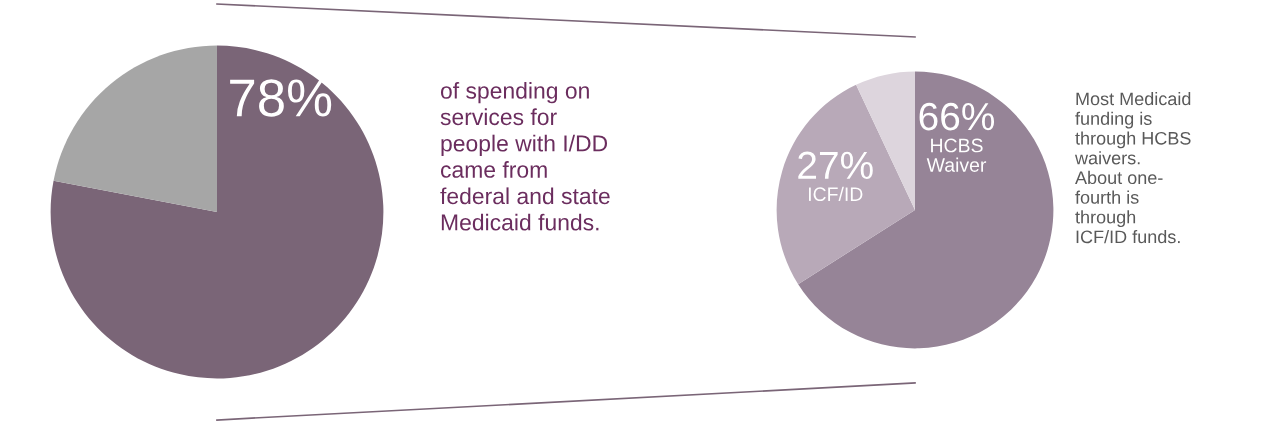  What do you see at coordinates (835, 194) in the screenshot?
I see `slice-label: ICF/ID` at bounding box center [835, 194].